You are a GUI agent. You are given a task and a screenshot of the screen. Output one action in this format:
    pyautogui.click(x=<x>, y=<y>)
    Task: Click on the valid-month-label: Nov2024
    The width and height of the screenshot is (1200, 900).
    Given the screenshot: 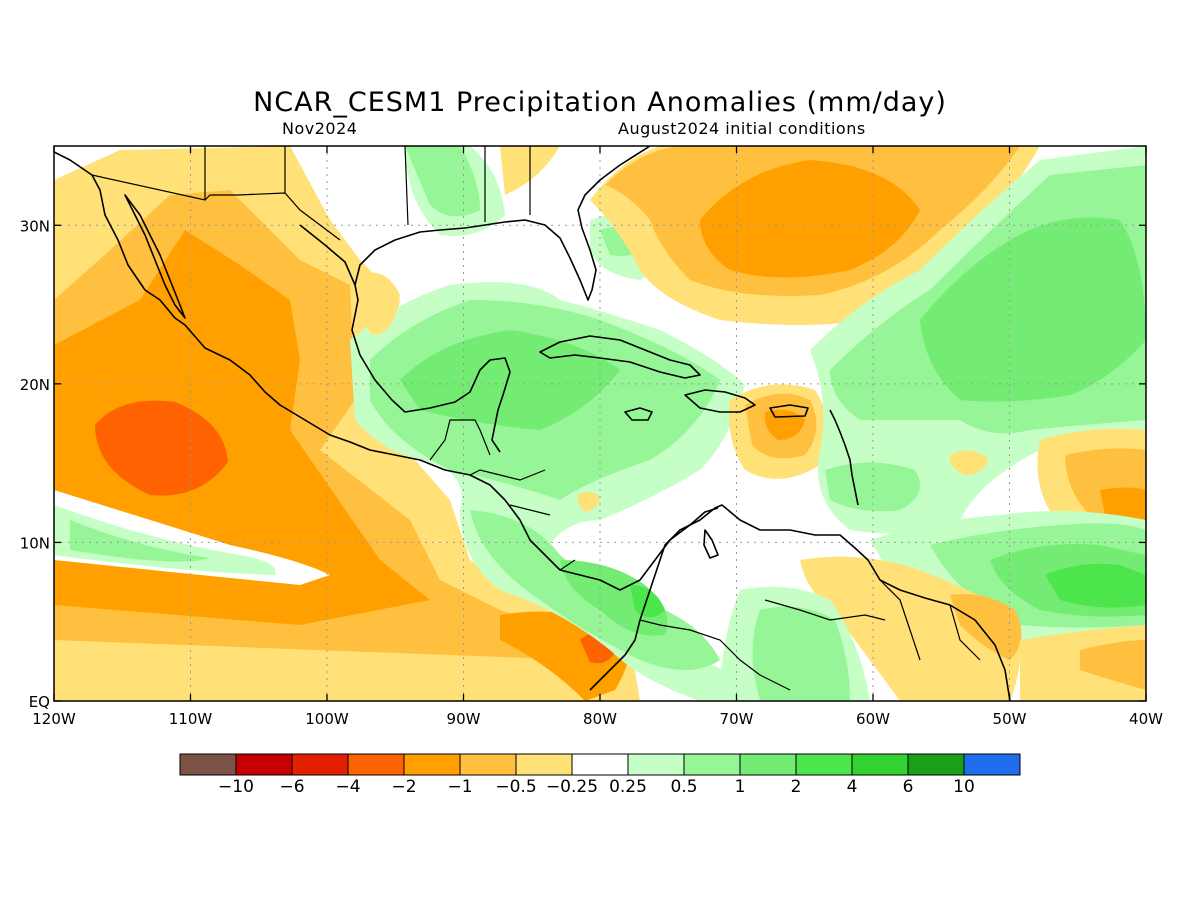 What is the action you would take?
    pyautogui.click(x=319, y=128)
    